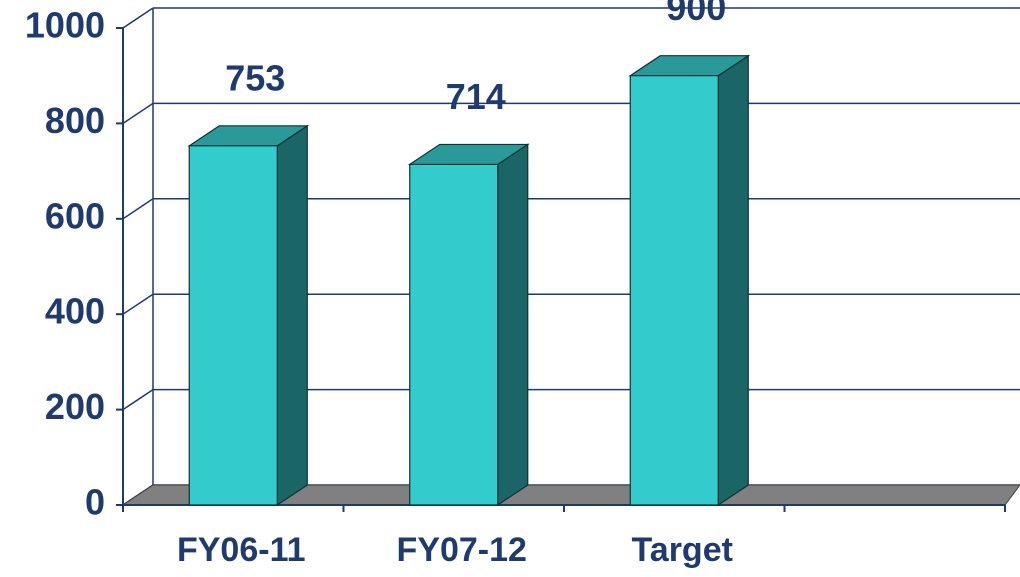  Describe the element at coordinates (75, 311) in the screenshot. I see `y-tick-label: 400` at that location.